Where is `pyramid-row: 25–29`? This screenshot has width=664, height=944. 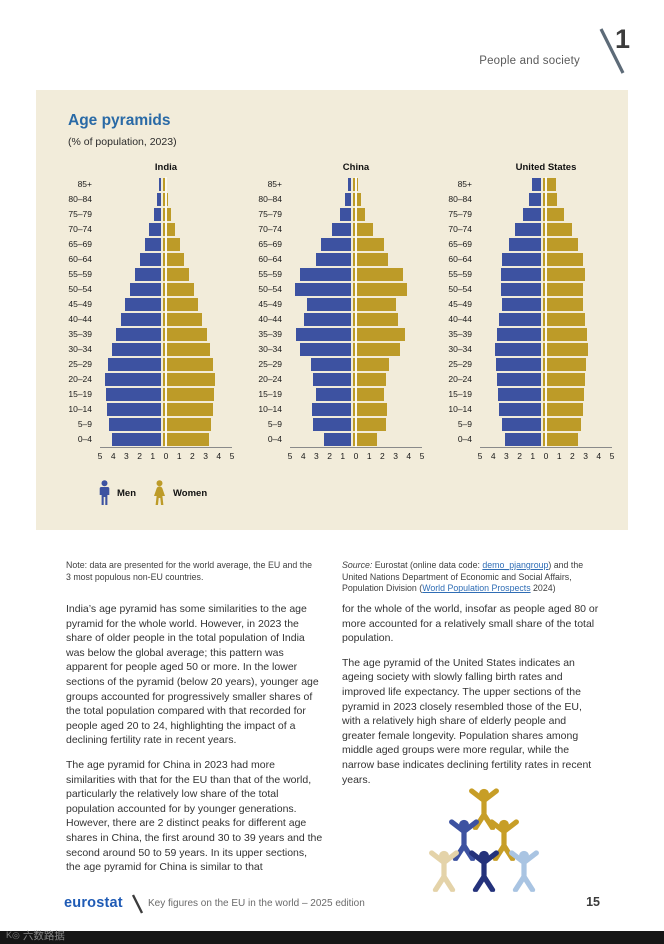 pyramid-row: 25–29 is located at coordinates (148, 364).